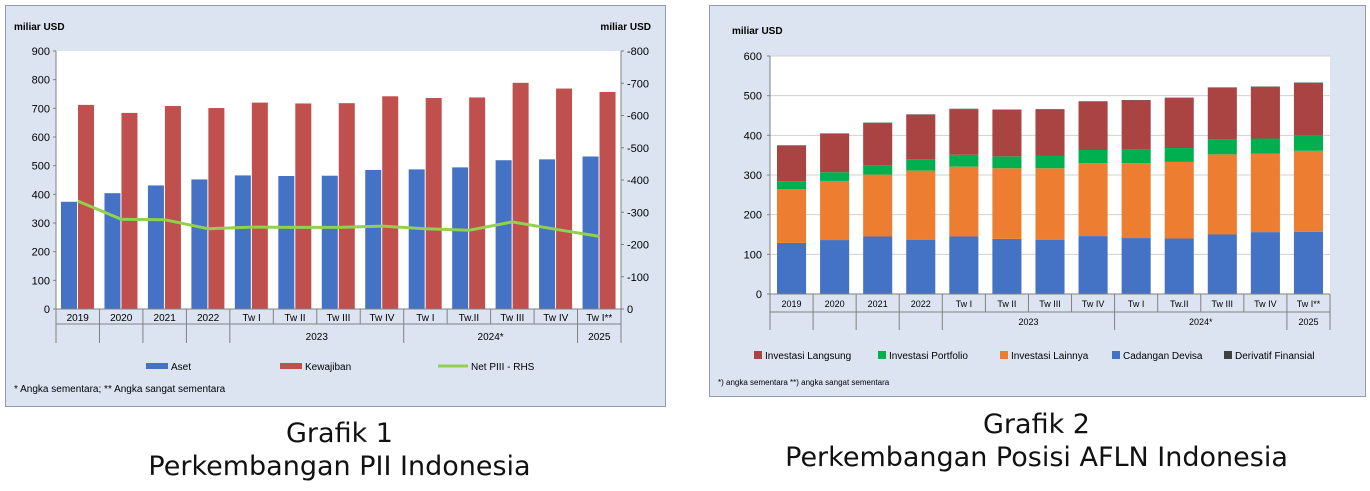  What do you see at coordinates (503, 367) in the screenshot?
I see `chart-1-legend-label: Net PIII - RHS` at bounding box center [503, 367].